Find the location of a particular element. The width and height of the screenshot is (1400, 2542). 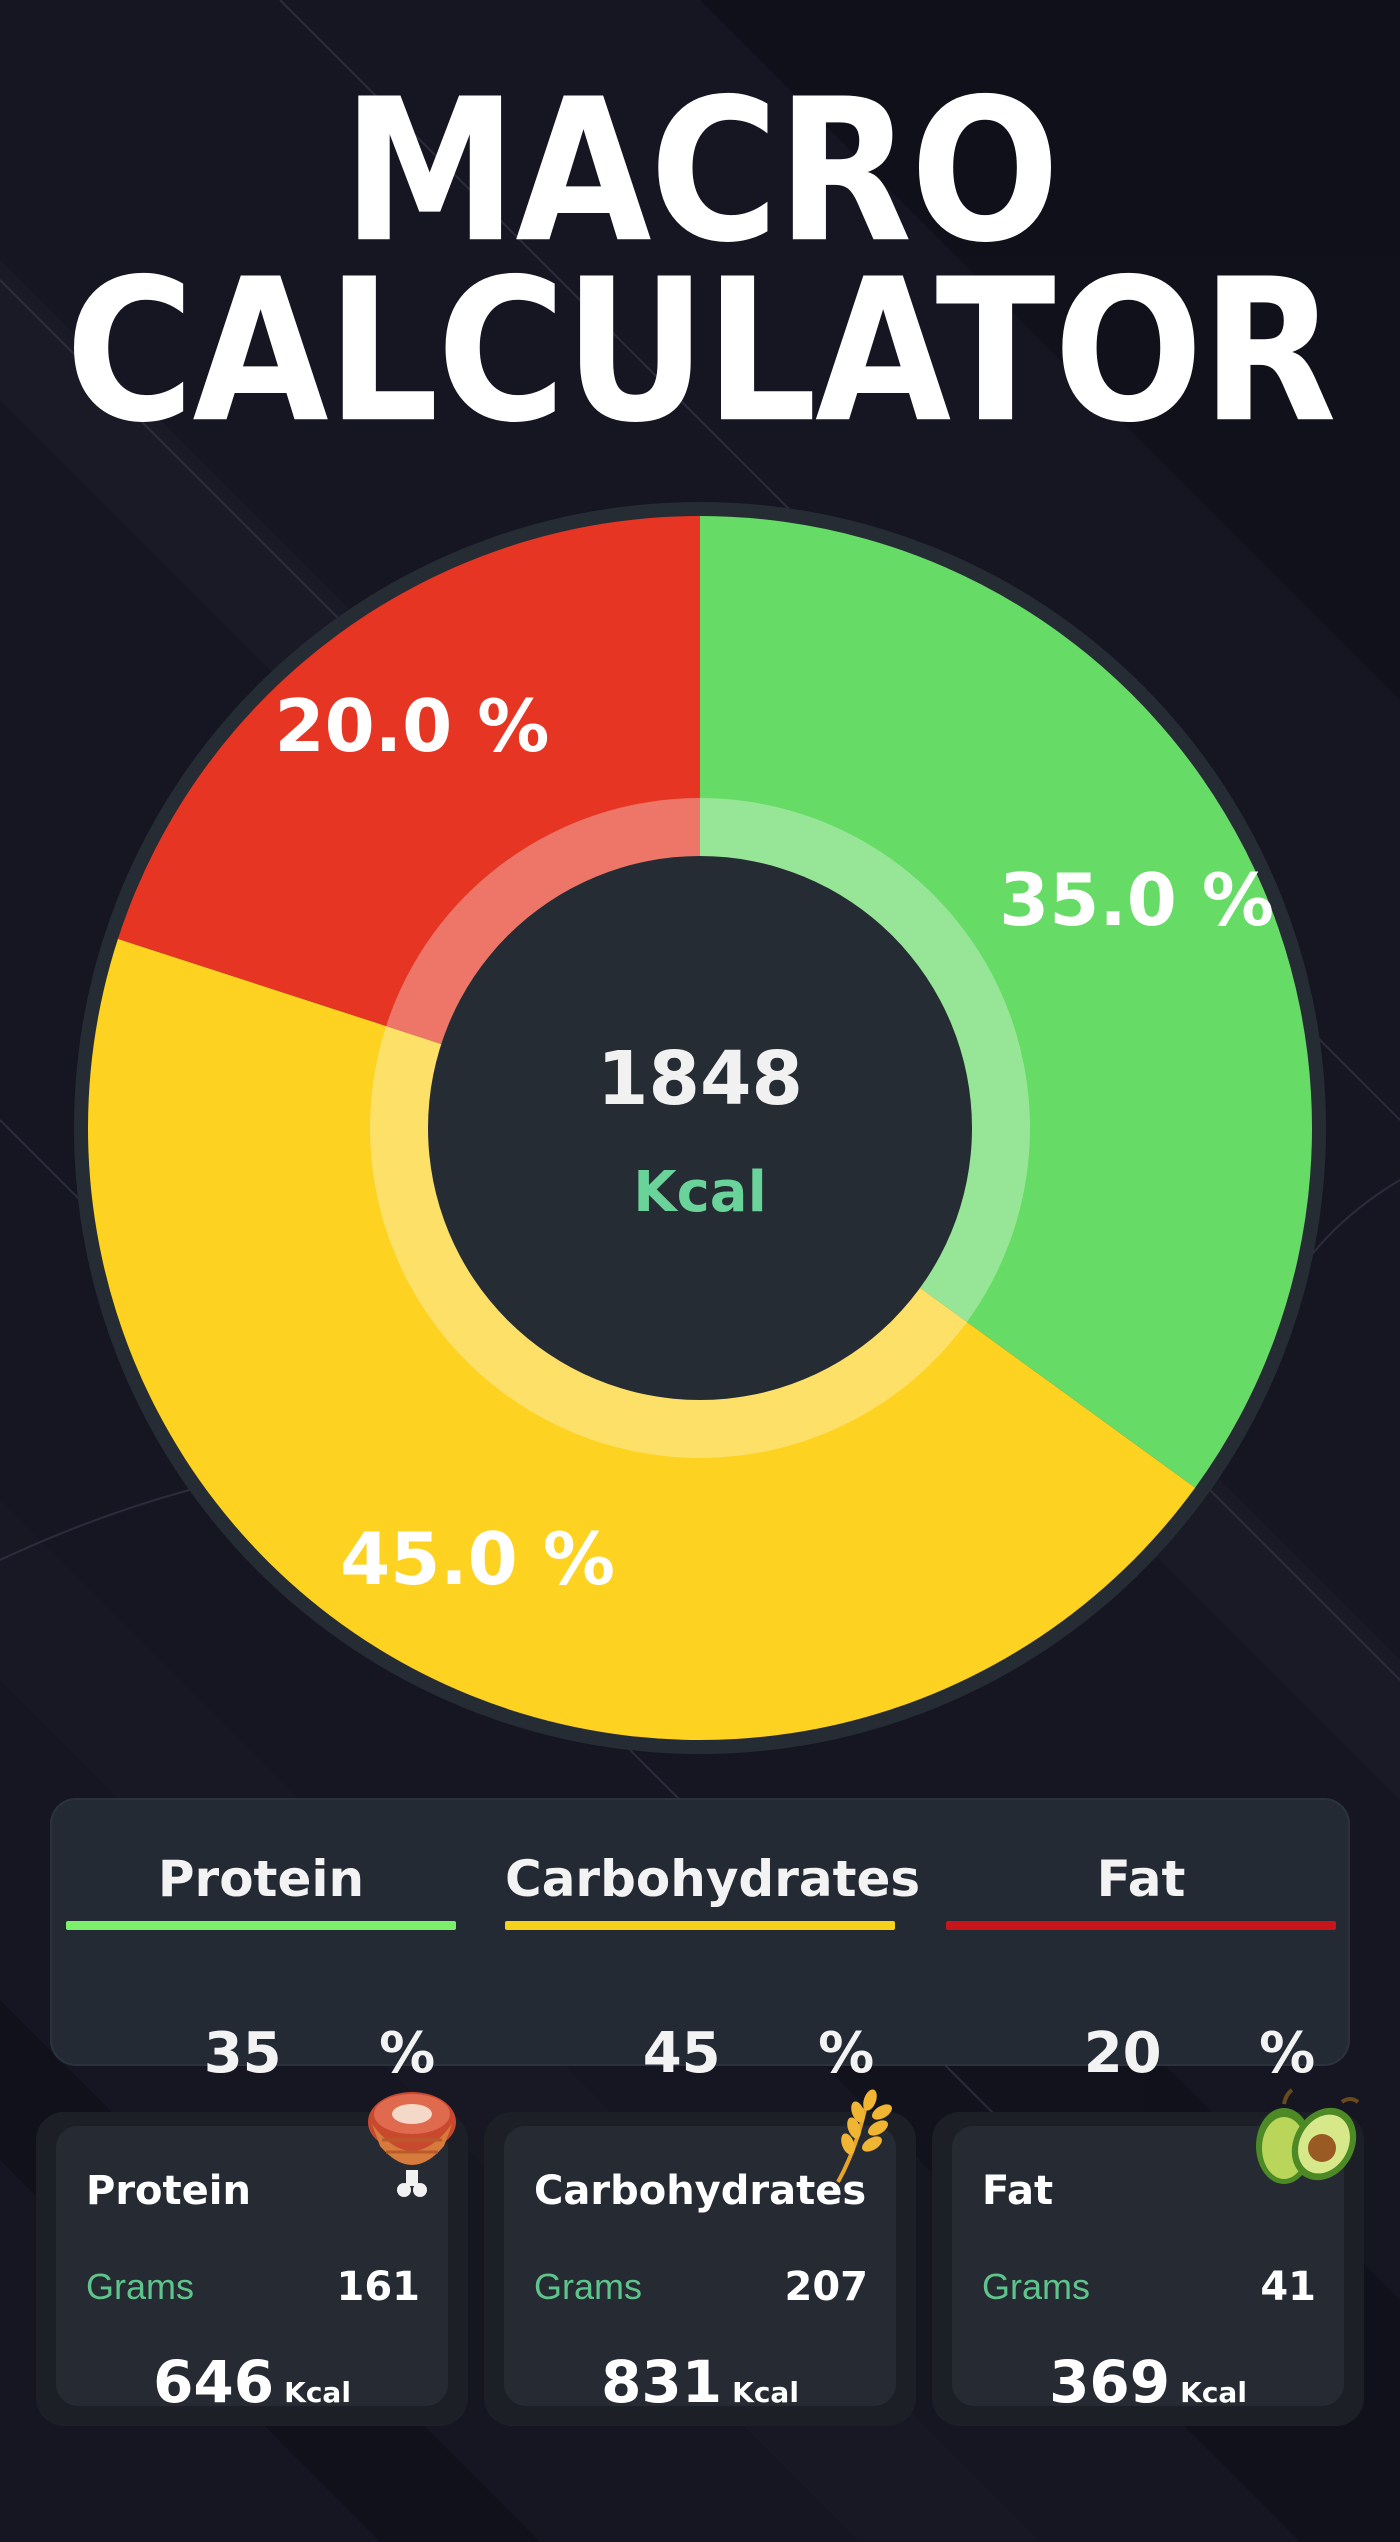

carbohydrates-grams-label: Grams is located at coordinates (588, 2286).